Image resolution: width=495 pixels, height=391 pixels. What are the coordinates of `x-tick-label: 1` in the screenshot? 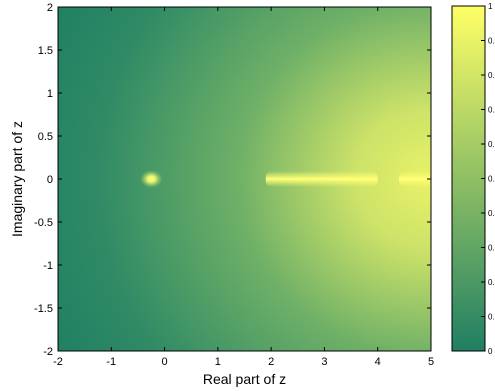 It's located at (218, 362).